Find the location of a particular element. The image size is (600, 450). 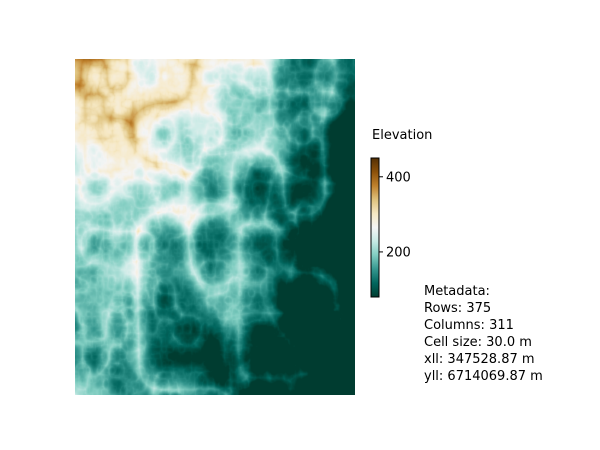

metadata-cell-size: Cell size: 30.0 m is located at coordinates (478, 342).